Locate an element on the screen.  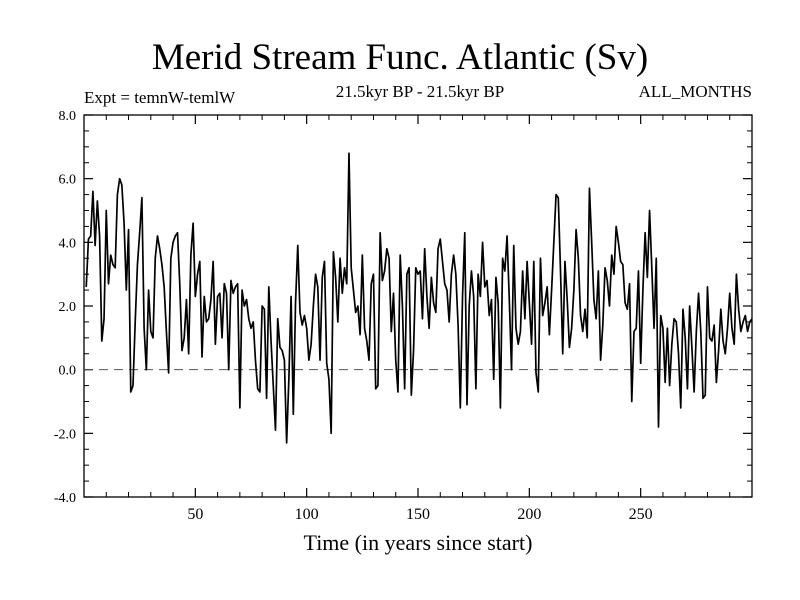
y-tick-label: 8.0 is located at coordinates (68, 116).